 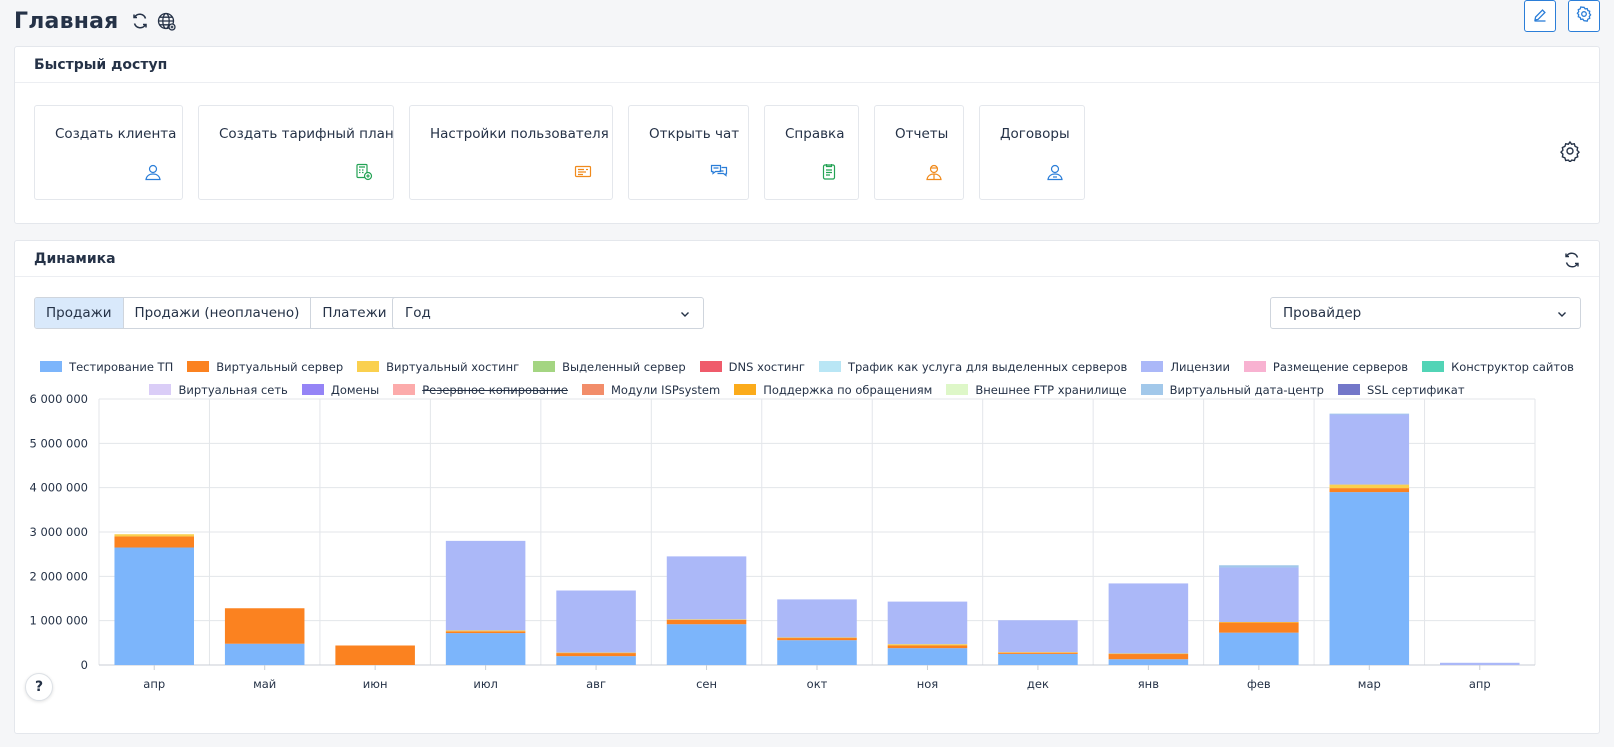 I want to click on card-label: Договоры, so click(x=1035, y=134).